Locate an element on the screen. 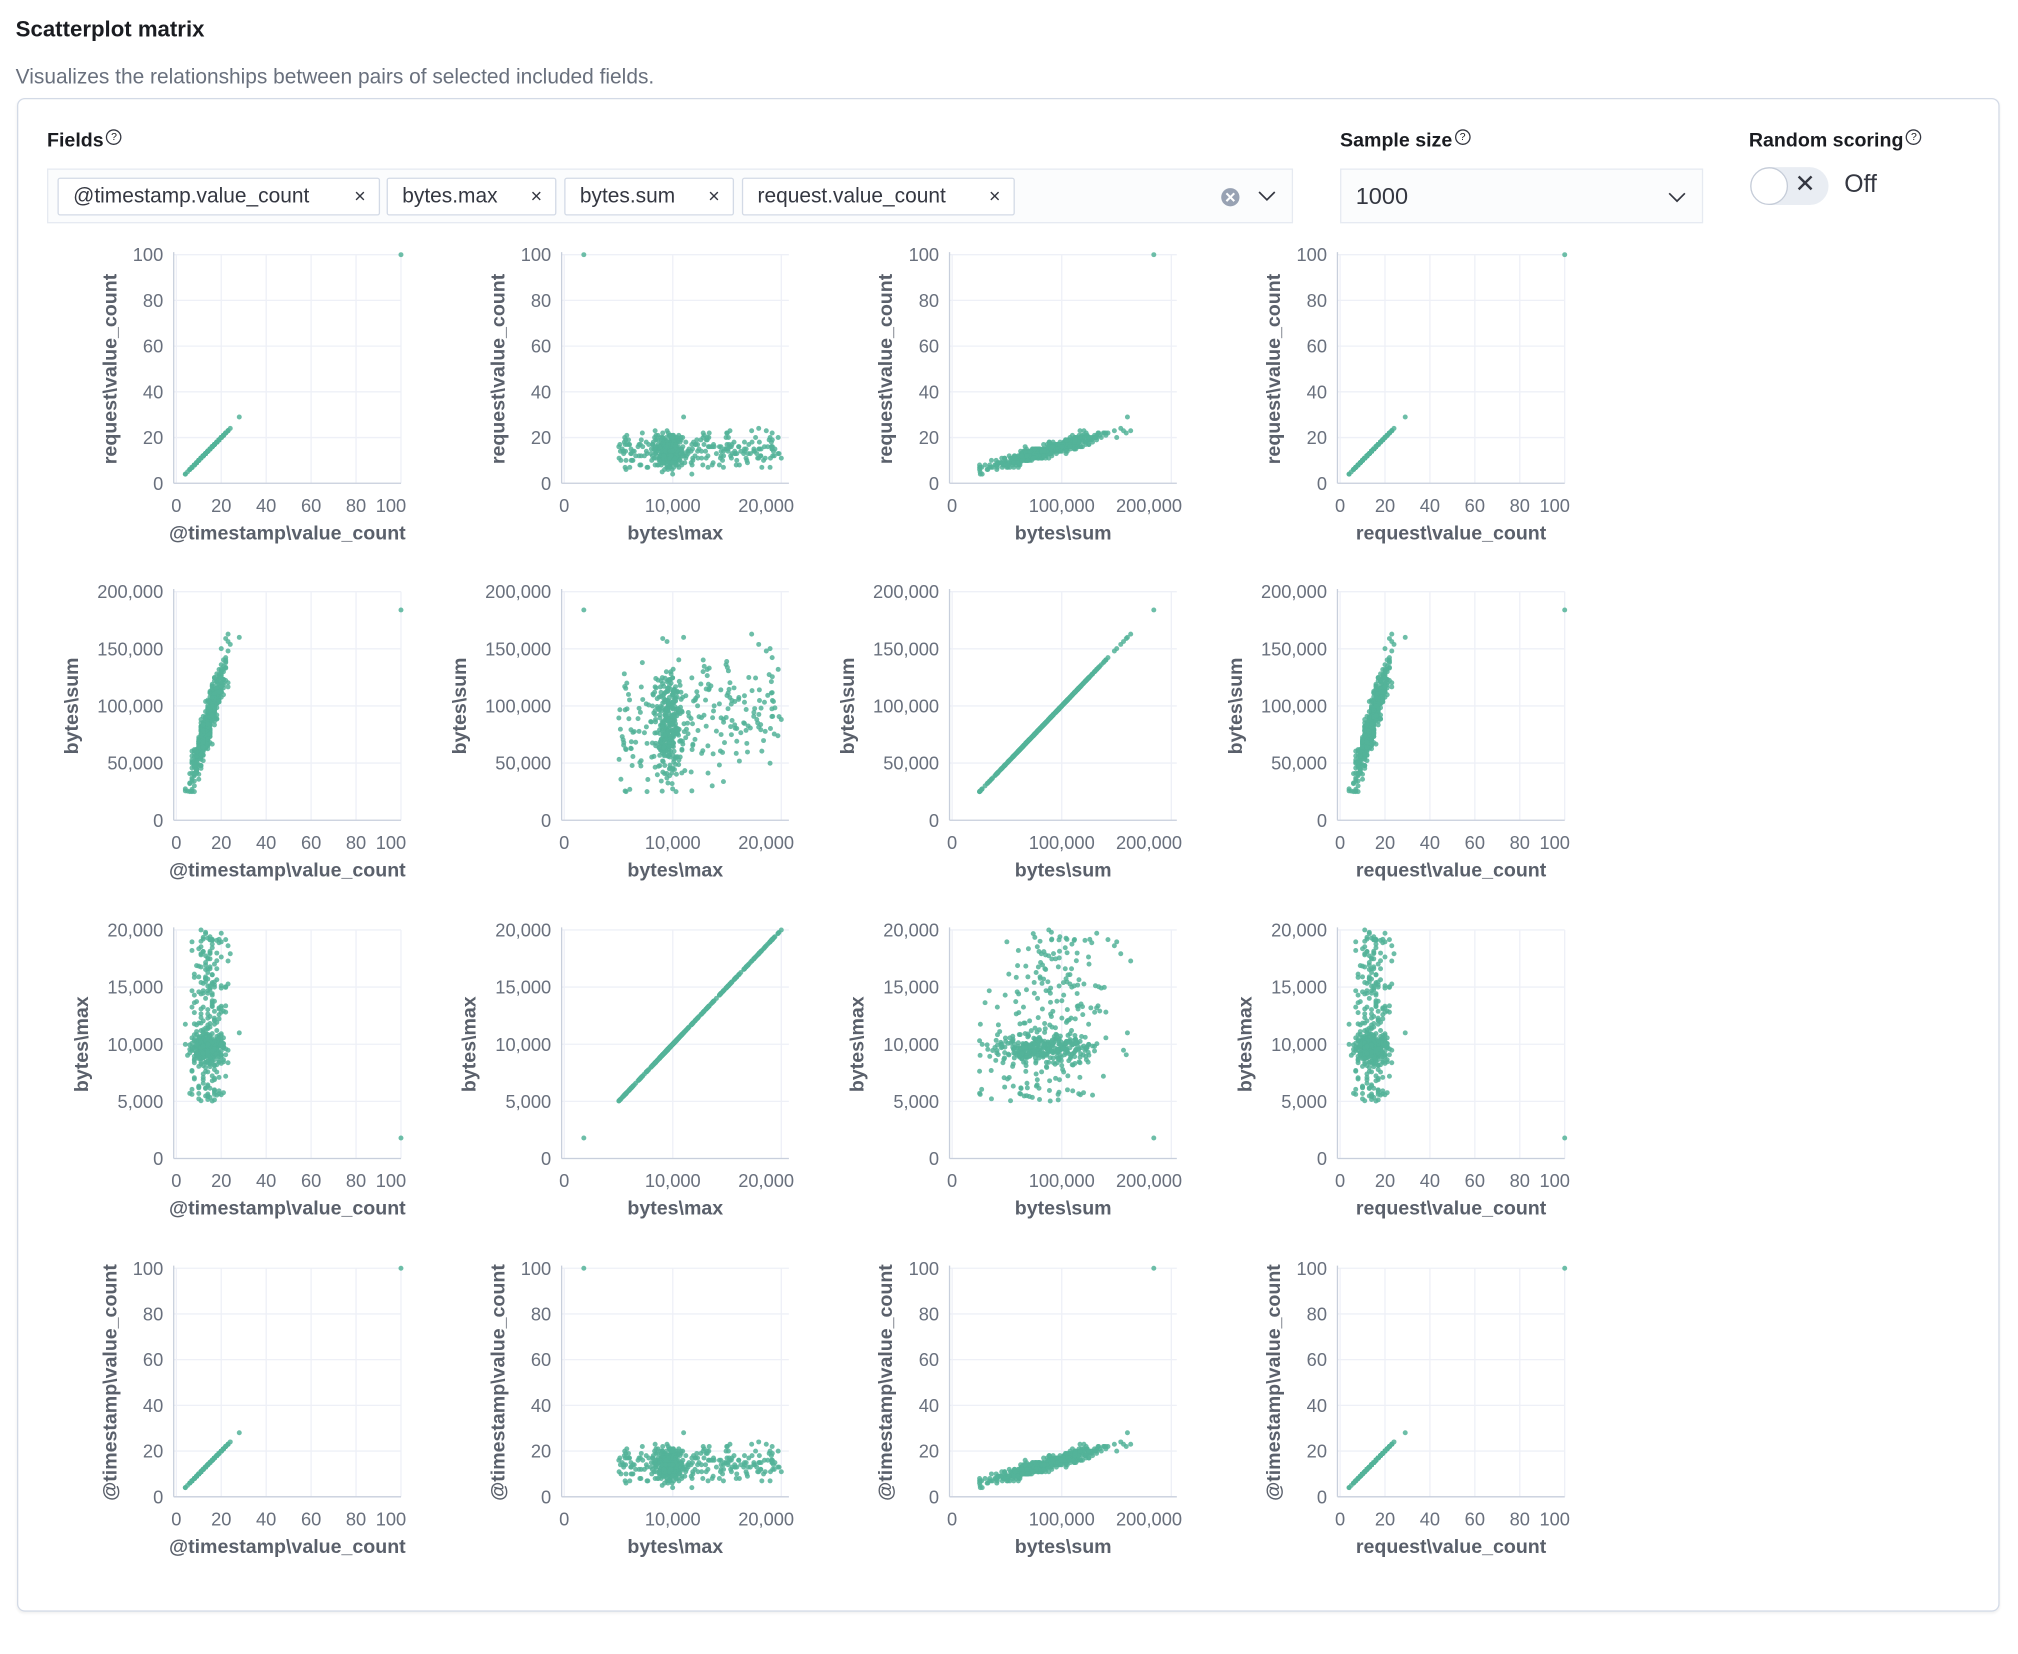 The width and height of the screenshot is (2018, 1654). sample-size-select: 1000 is located at coordinates (1522, 196).